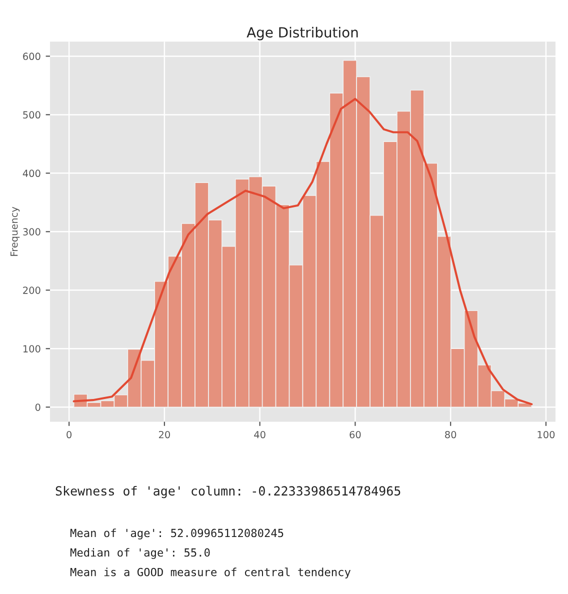 The image size is (568, 594). Describe the element at coordinates (31, 174) in the screenshot. I see `y-tick-label: 400` at that location.